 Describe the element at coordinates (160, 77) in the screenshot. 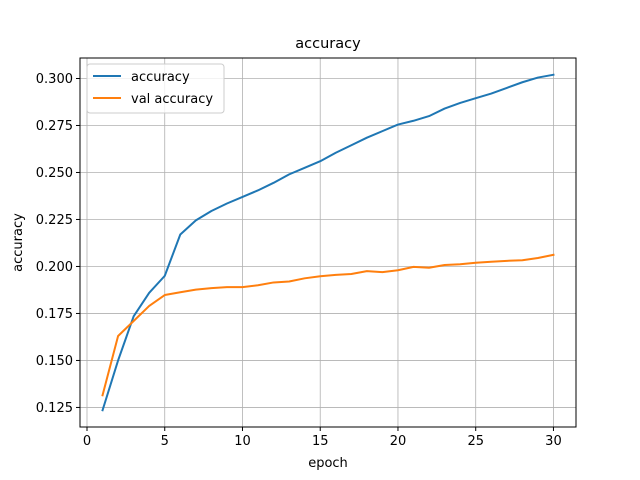

I see `legend-label-accuracy: accuracy` at that location.